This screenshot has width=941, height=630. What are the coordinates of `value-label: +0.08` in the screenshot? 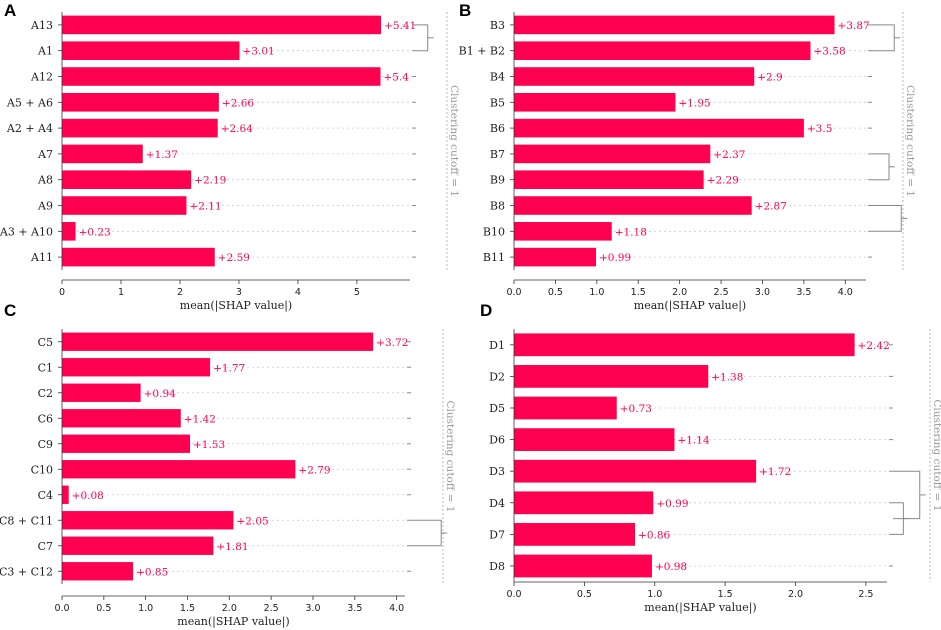 It's located at (88, 496).